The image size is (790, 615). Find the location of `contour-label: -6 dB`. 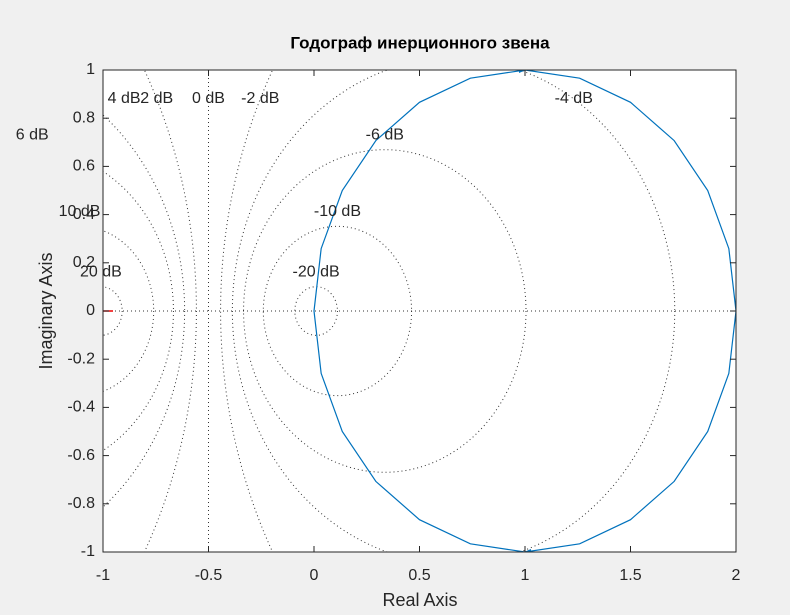

contour-label: -6 dB is located at coordinates (385, 134).